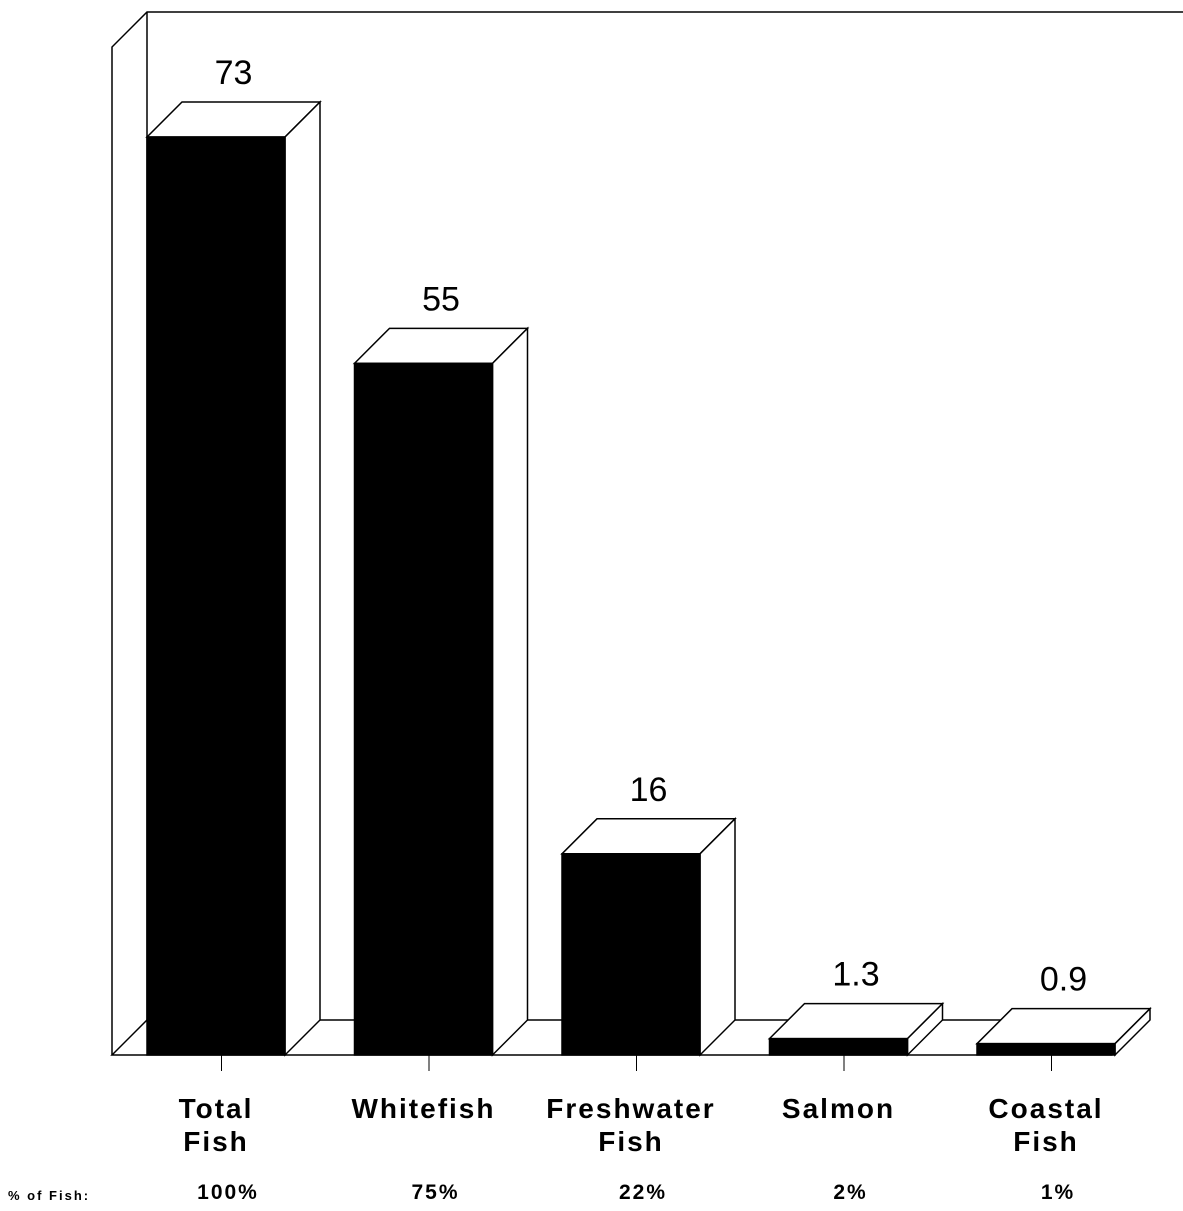 The height and width of the screenshot is (1211, 1183). I want to click on category-label-line: Freshwater, so click(630, 1108).